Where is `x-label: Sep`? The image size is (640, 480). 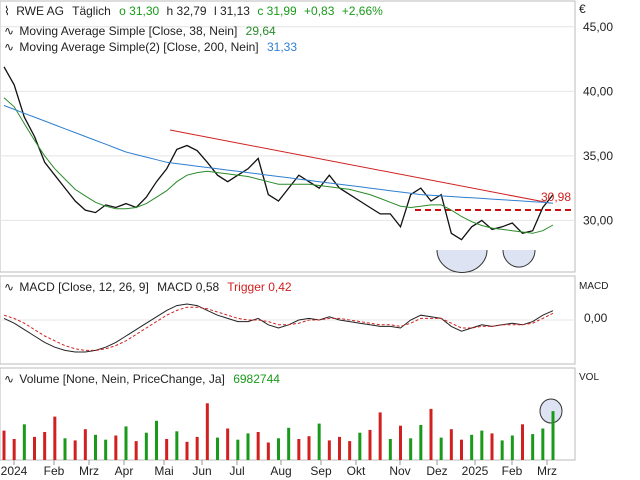
x-label: Sep is located at coordinates (321, 471).